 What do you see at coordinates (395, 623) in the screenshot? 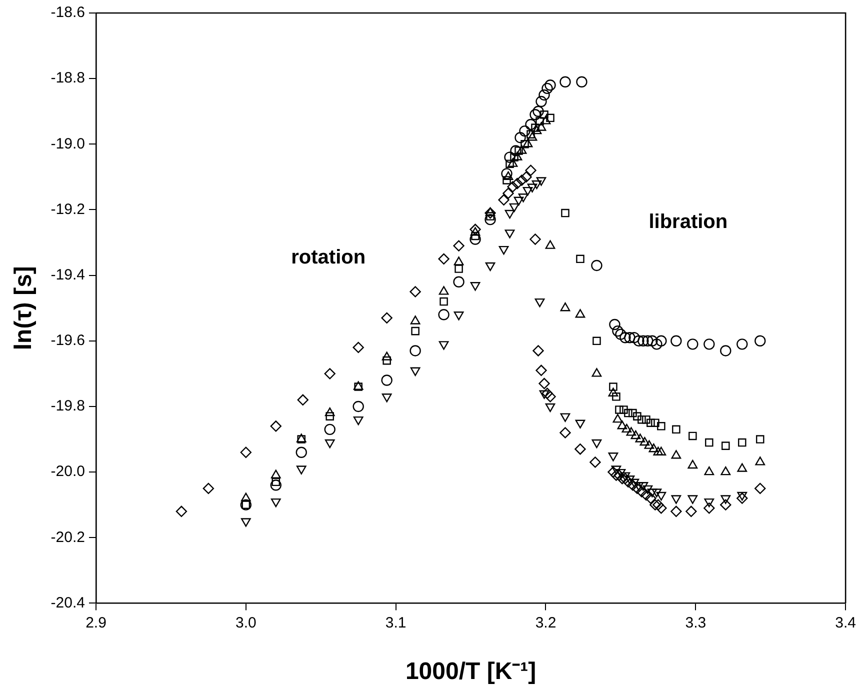
I see `x-tick-label: 3.1` at bounding box center [395, 623].